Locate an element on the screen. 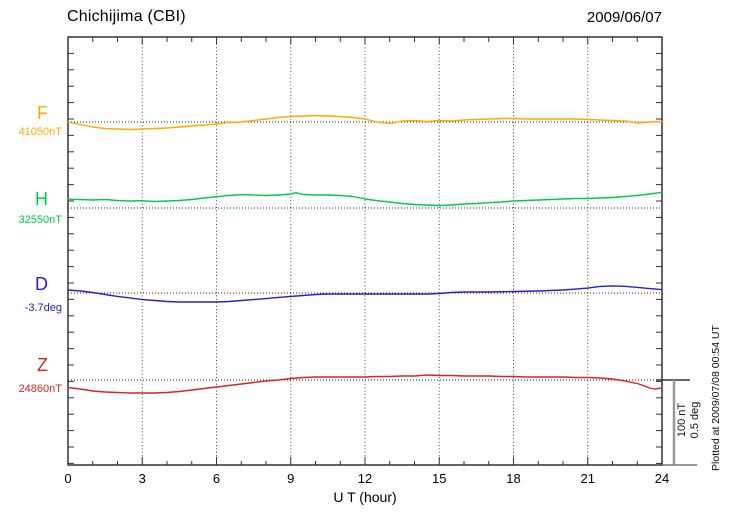  series-baseline-D: -3.7deg is located at coordinates (43, 308).